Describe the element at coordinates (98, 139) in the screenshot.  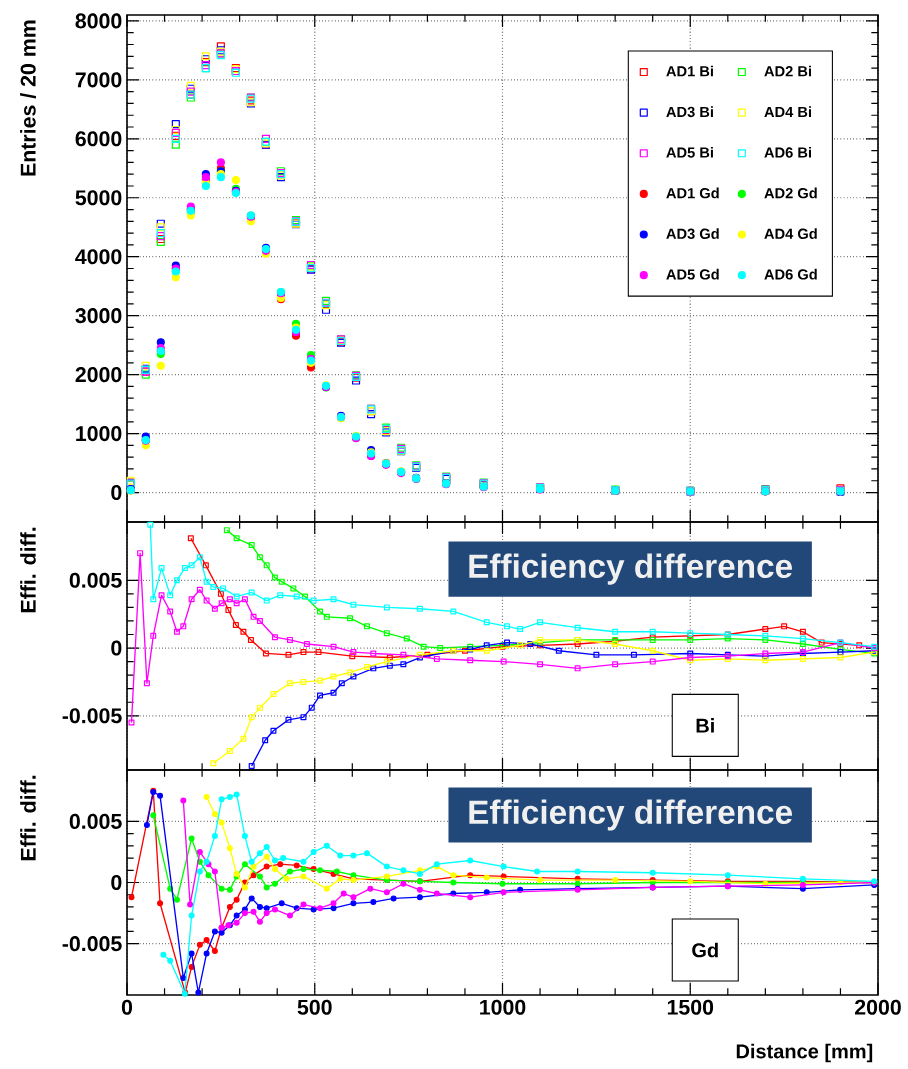
I see `y-tick-label: 6000` at that location.